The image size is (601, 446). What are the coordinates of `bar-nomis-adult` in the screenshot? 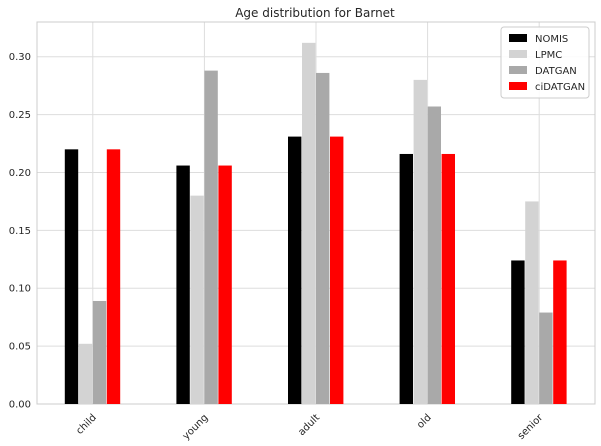 It's located at (295, 270).